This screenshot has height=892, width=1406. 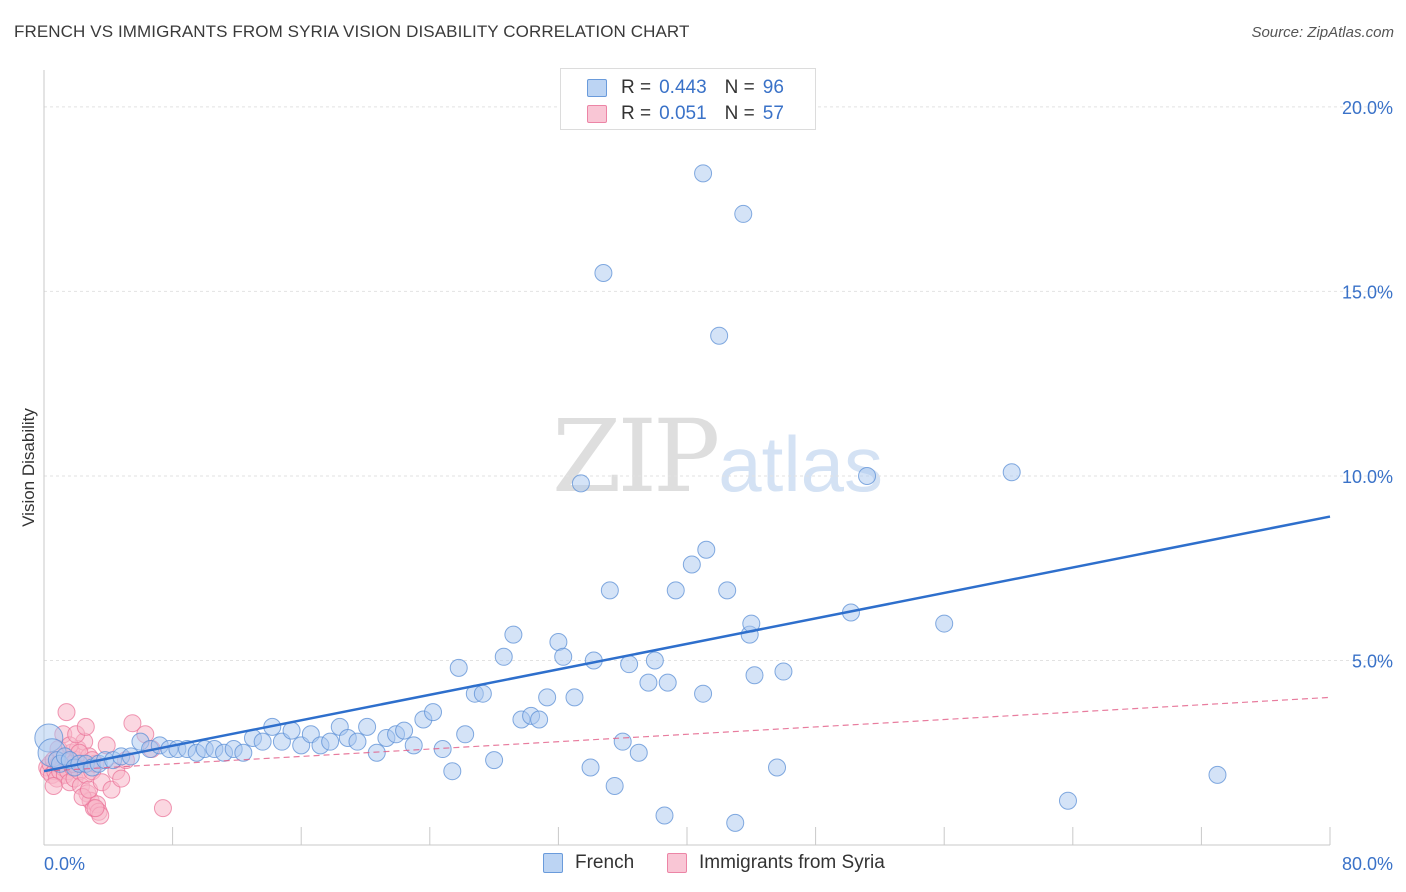 What do you see at coordinates (677, 863) in the screenshot?
I see `syria-legend-swatch` at bounding box center [677, 863].